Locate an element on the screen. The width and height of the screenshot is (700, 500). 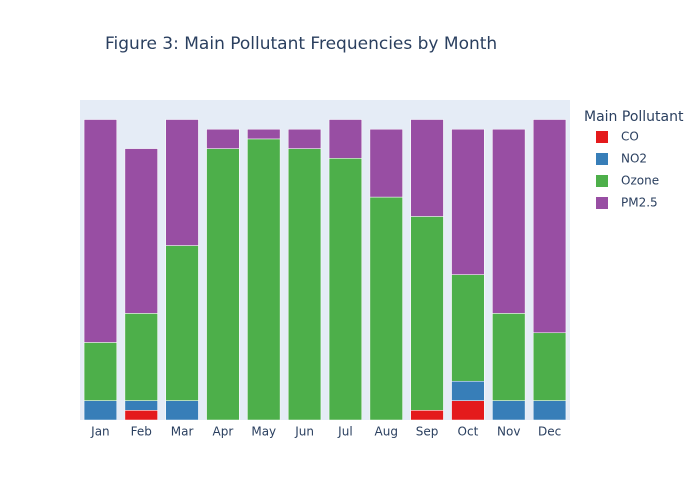
x-tick-label: May is located at coordinates (263, 432).